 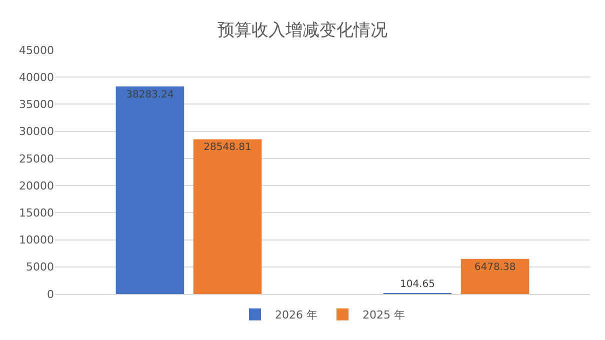 I want to click on y-tick-label: 20000, so click(x=36, y=185).